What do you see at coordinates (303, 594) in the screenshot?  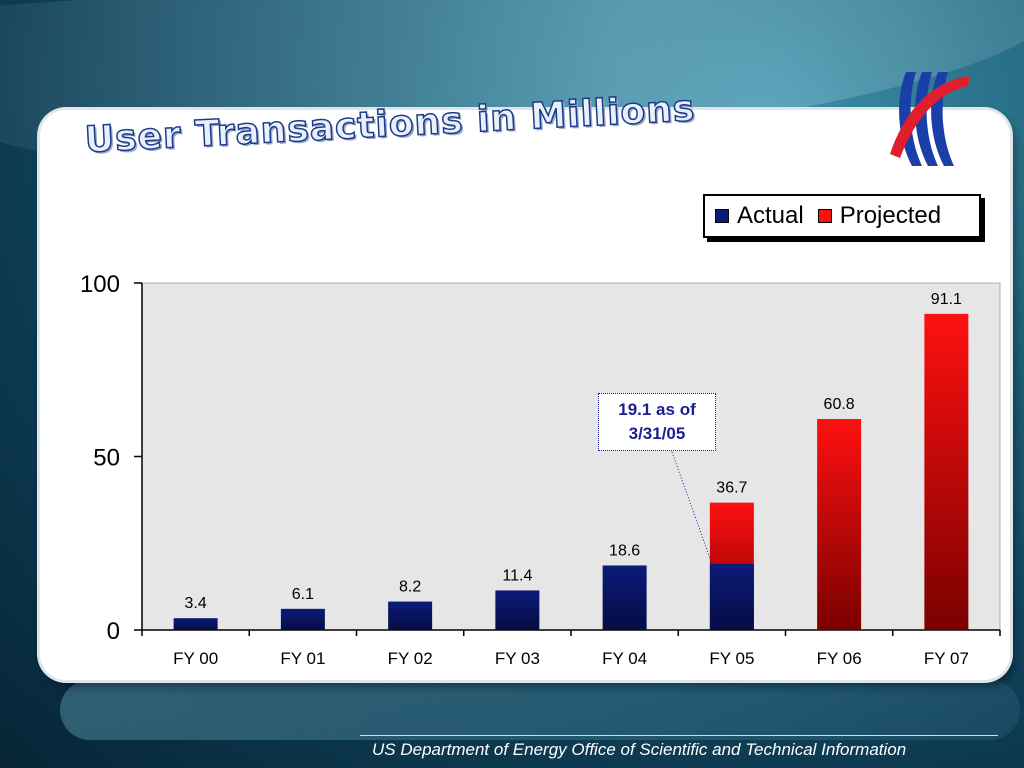 I see `bar-data-label: 6.1` at bounding box center [303, 594].